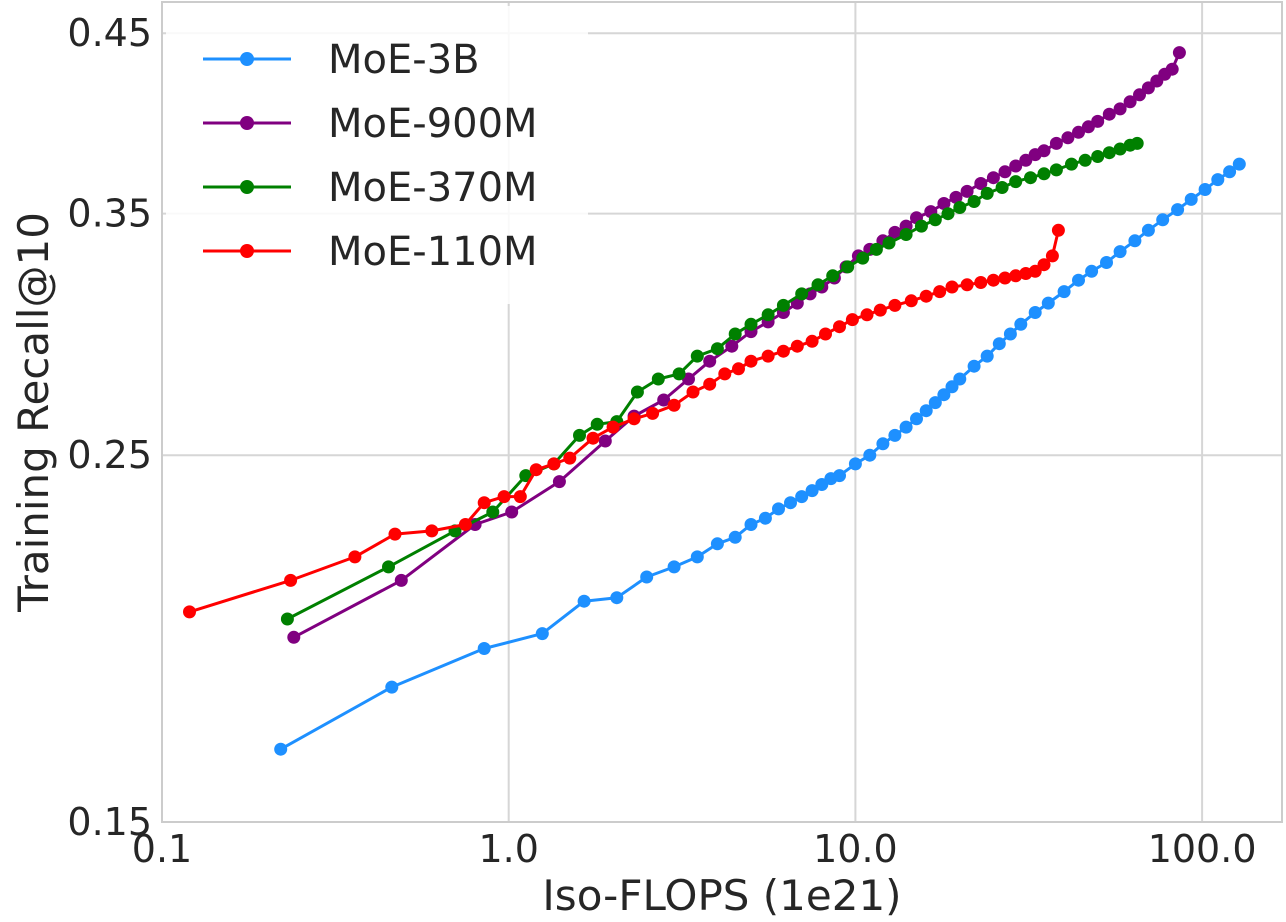 Image resolution: width=1286 pixels, height=922 pixels. What do you see at coordinates (508, 849) in the screenshot?
I see `x-tick-label: 1.0` at bounding box center [508, 849].